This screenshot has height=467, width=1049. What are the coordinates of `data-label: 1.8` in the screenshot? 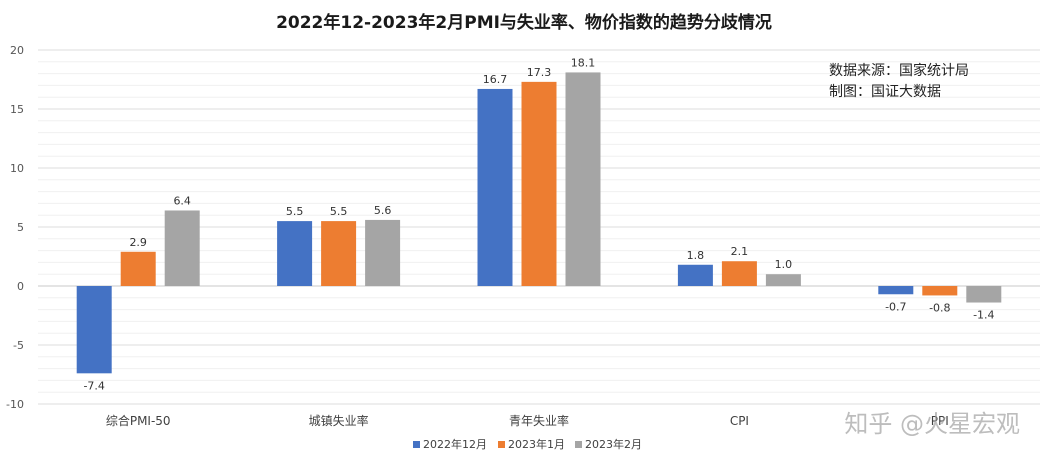 It's located at (696, 255).